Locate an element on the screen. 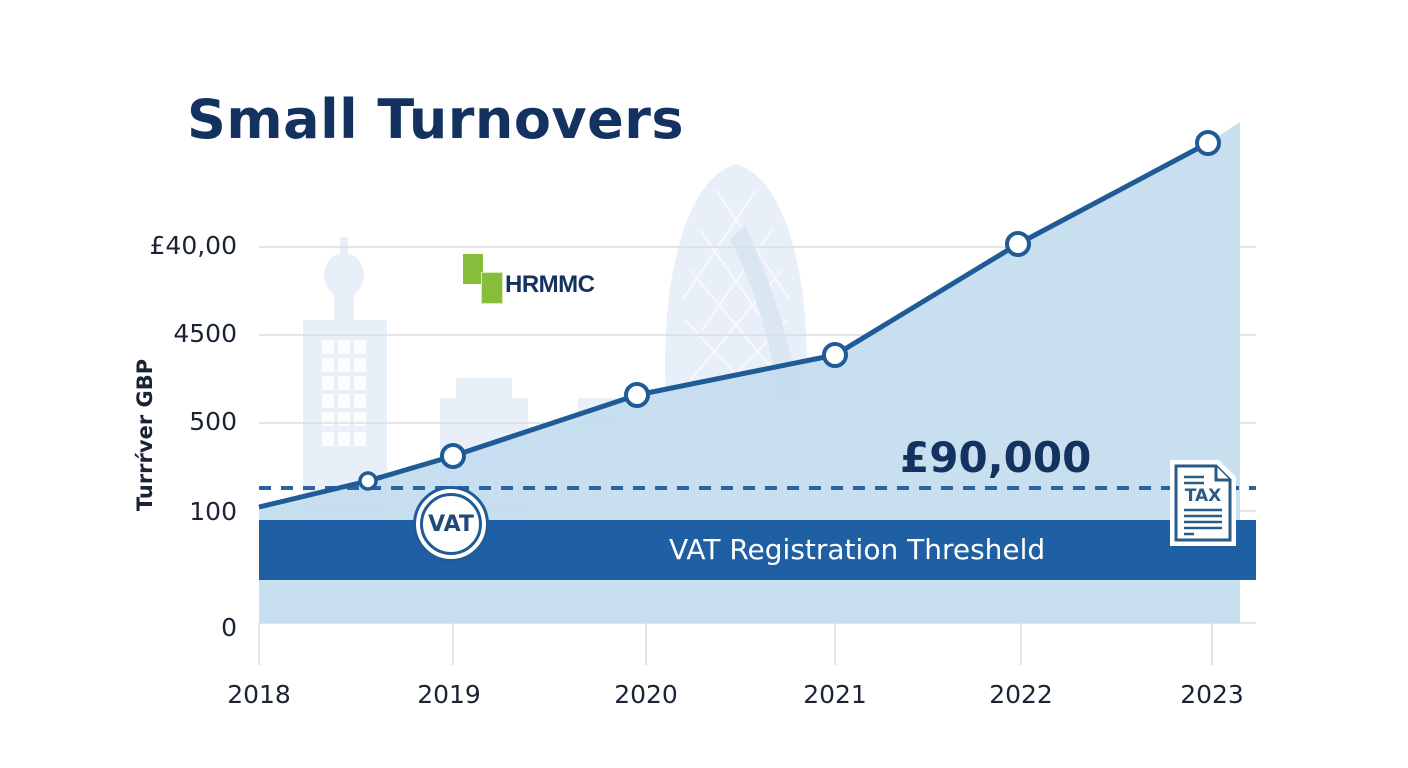  x-tick-label: 2018 is located at coordinates (259, 694).